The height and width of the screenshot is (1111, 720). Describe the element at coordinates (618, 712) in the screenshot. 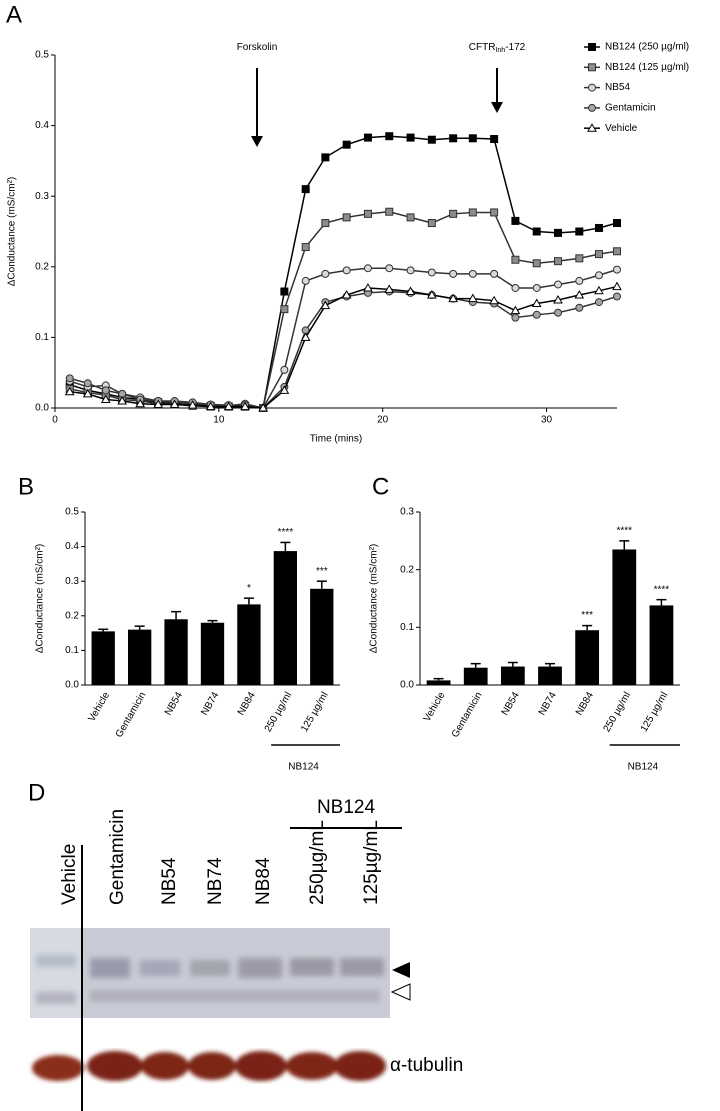

I see `x-tick-label: 250 µg/ml` at that location.